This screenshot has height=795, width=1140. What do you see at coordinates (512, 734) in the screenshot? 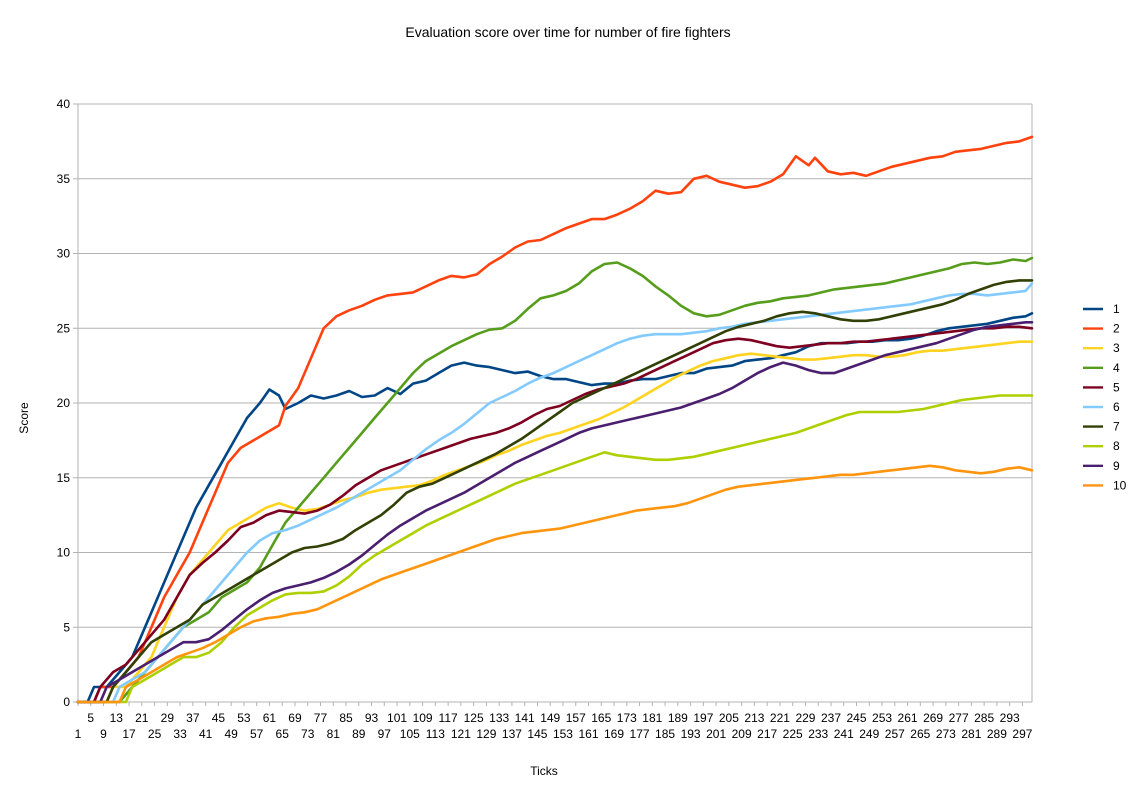
I see `x-tick-label: 137` at bounding box center [512, 734].